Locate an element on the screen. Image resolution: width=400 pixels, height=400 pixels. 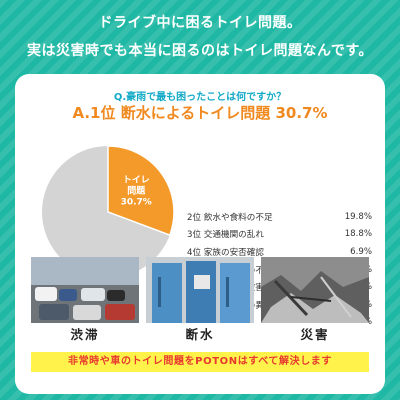
photo-traffic: 渋滞 is located at coordinates (85, 302).